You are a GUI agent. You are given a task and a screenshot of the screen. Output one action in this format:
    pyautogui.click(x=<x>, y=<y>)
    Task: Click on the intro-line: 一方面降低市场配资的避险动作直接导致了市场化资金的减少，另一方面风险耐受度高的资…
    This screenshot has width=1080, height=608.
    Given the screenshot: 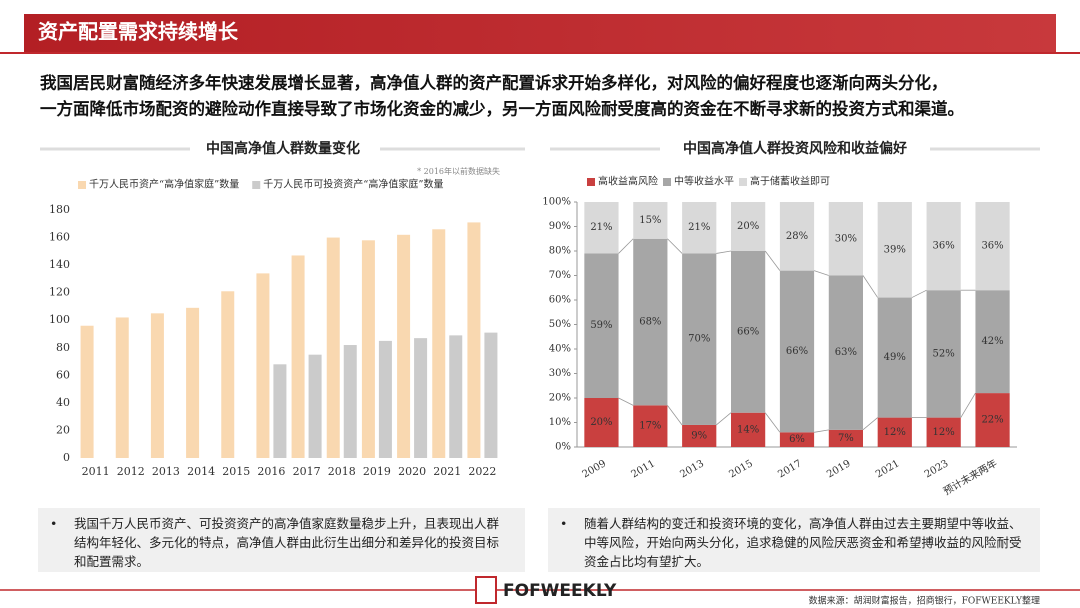 What is the action you would take?
    pyautogui.click(x=502, y=109)
    